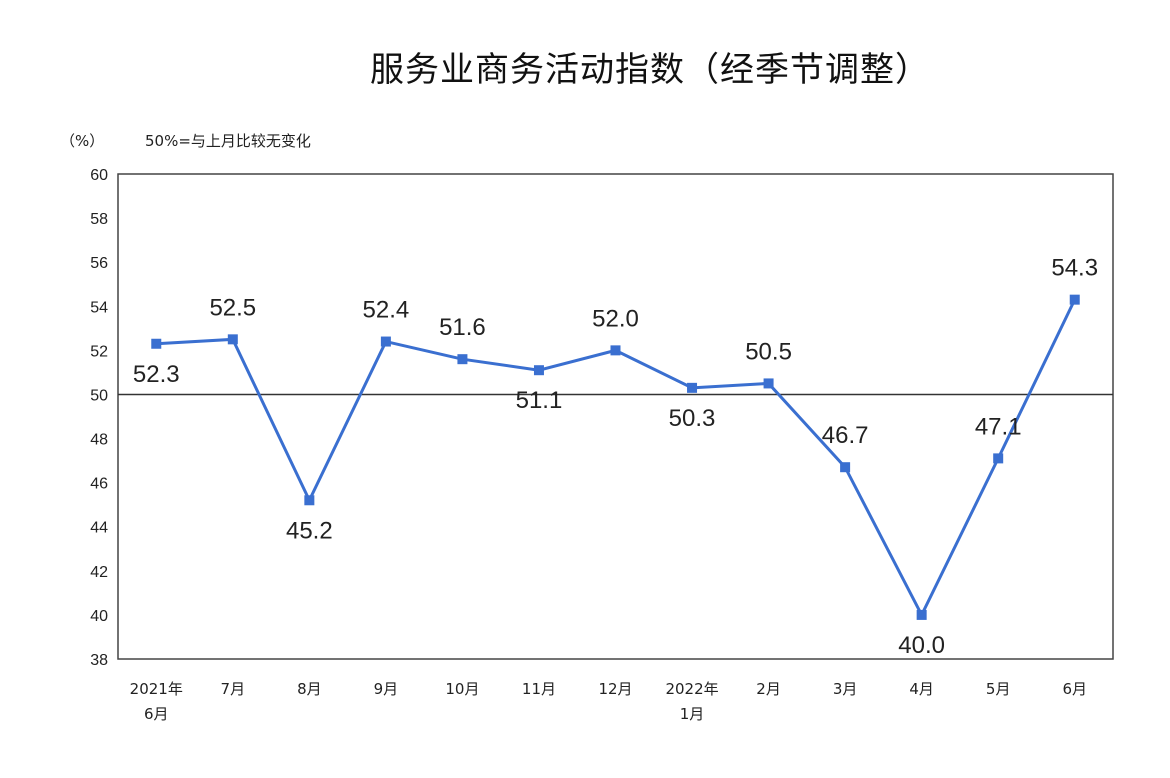 This screenshot has width=1170, height=778. I want to click on x-tick-label: 2021年, so click(156, 689).